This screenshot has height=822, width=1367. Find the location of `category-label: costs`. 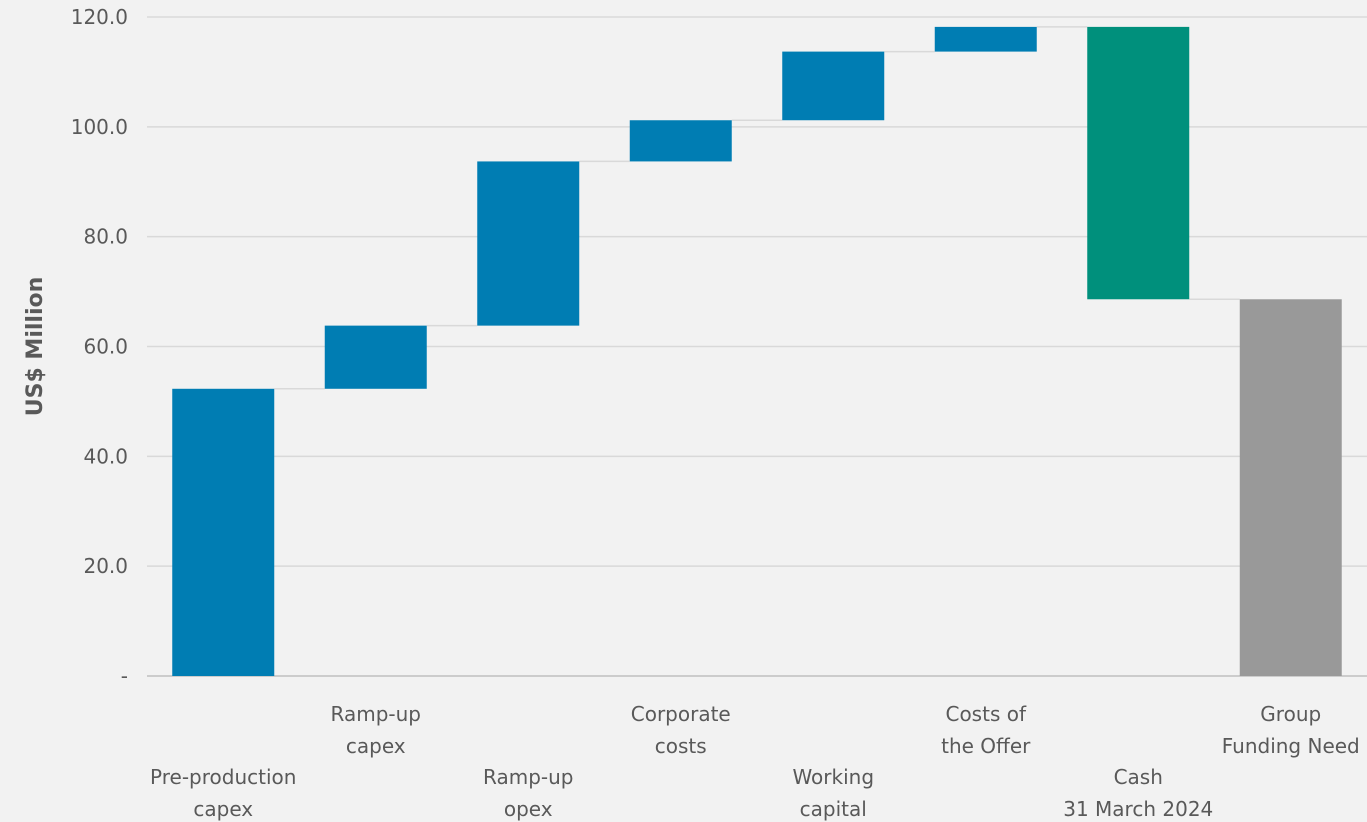

category-label: costs is located at coordinates (681, 746).